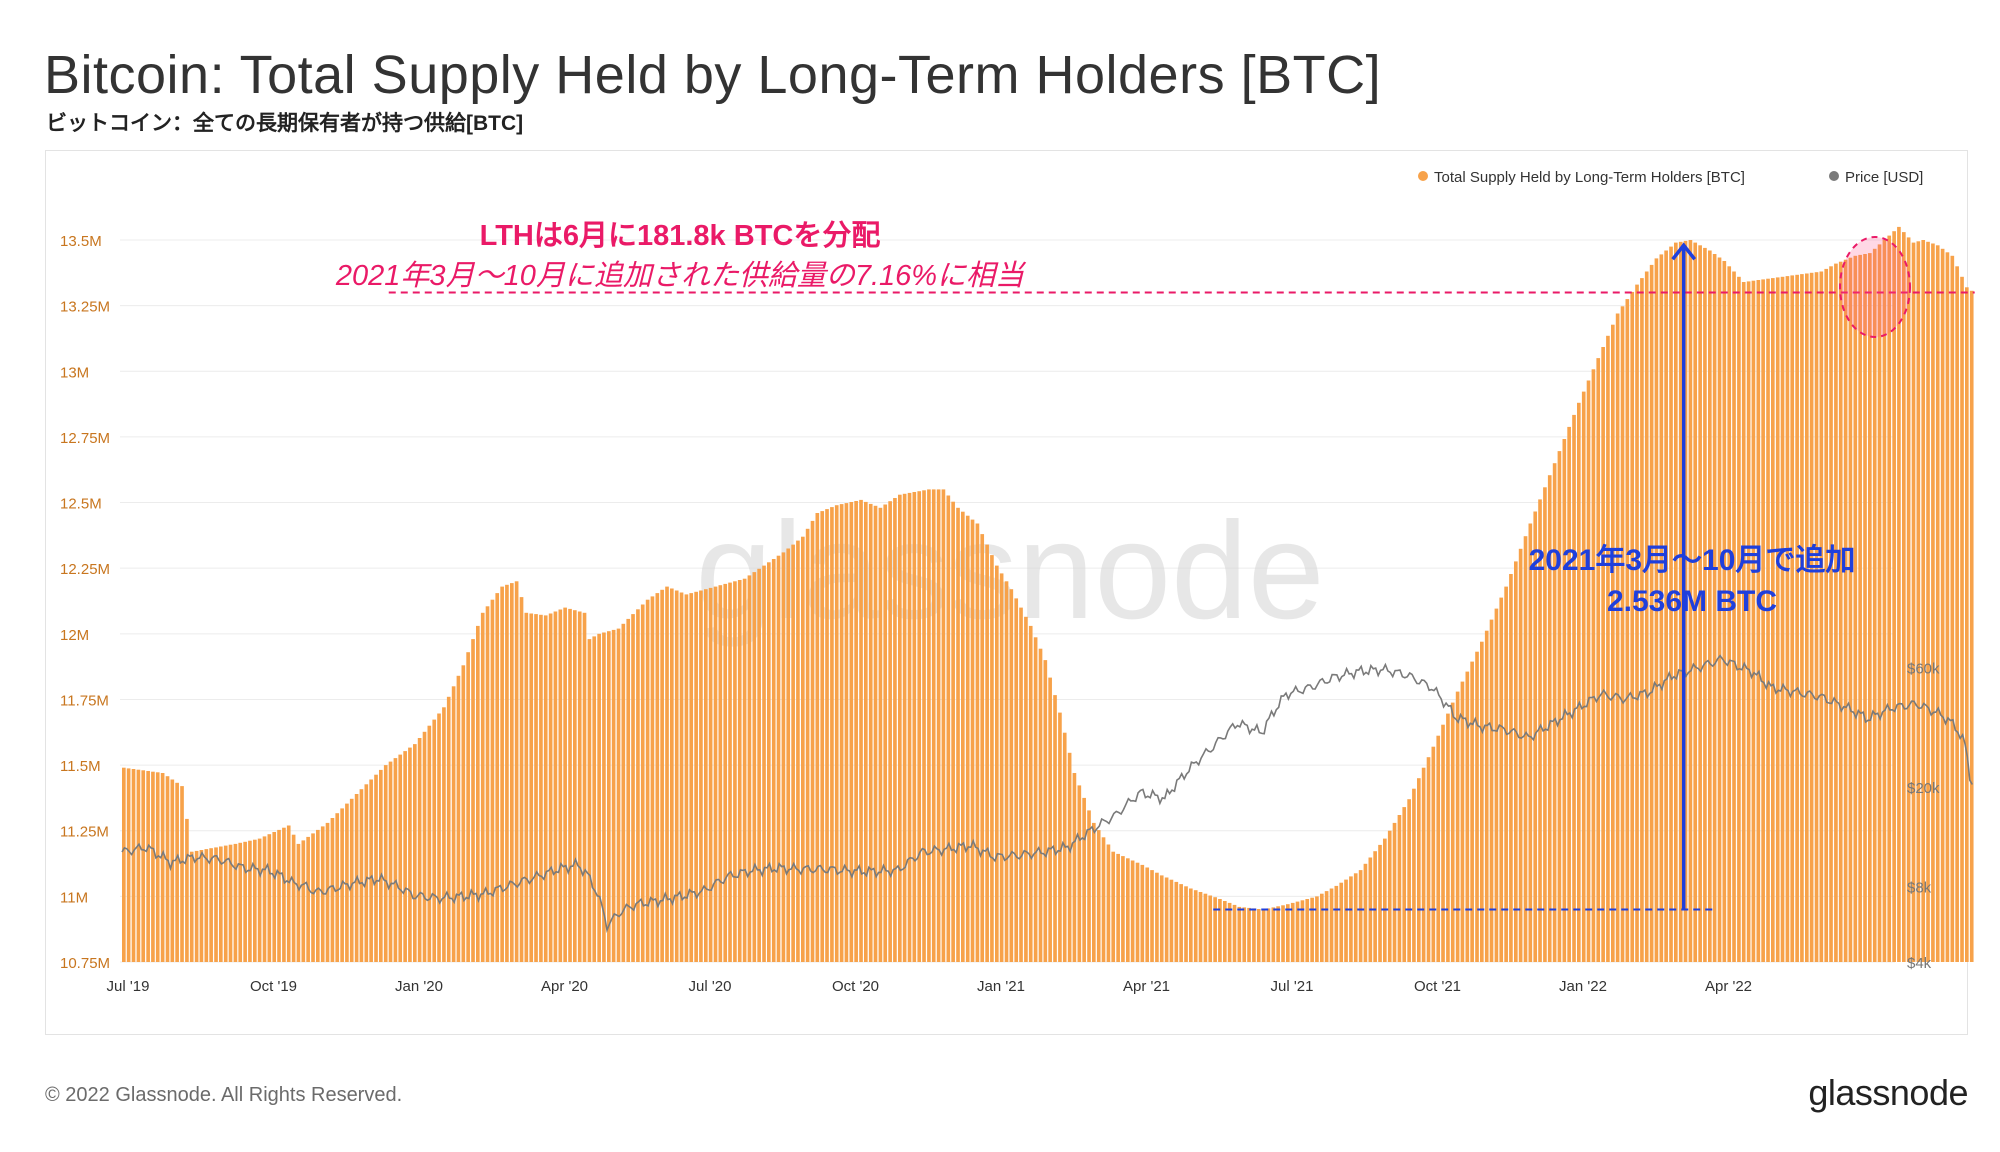 This screenshot has height=1152, width=2000. I want to click on right-axis-ticks: $60k $20k $8k $4k, so click(1923, 816).